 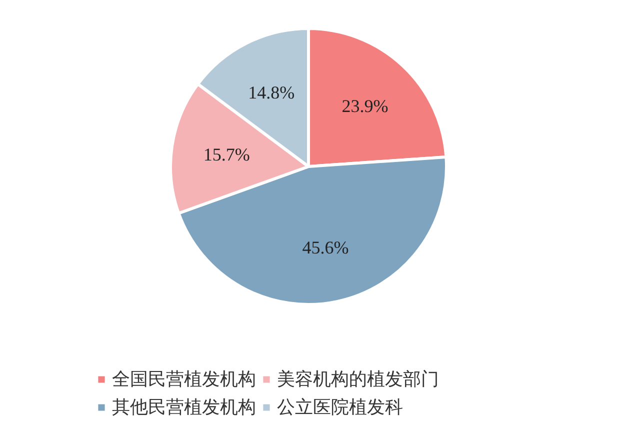 I want to click on legend-label: 其他民营植发机构, so click(x=184, y=407).